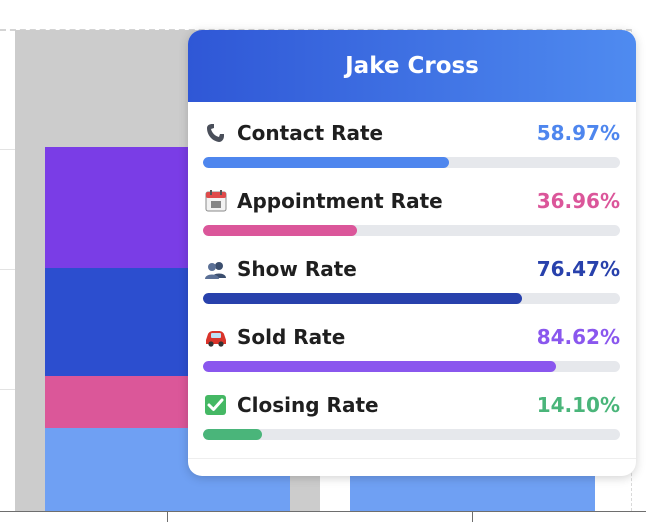 The width and height of the screenshot is (646, 526). Describe the element at coordinates (216, 337) in the screenshot. I see `car-icon` at that location.